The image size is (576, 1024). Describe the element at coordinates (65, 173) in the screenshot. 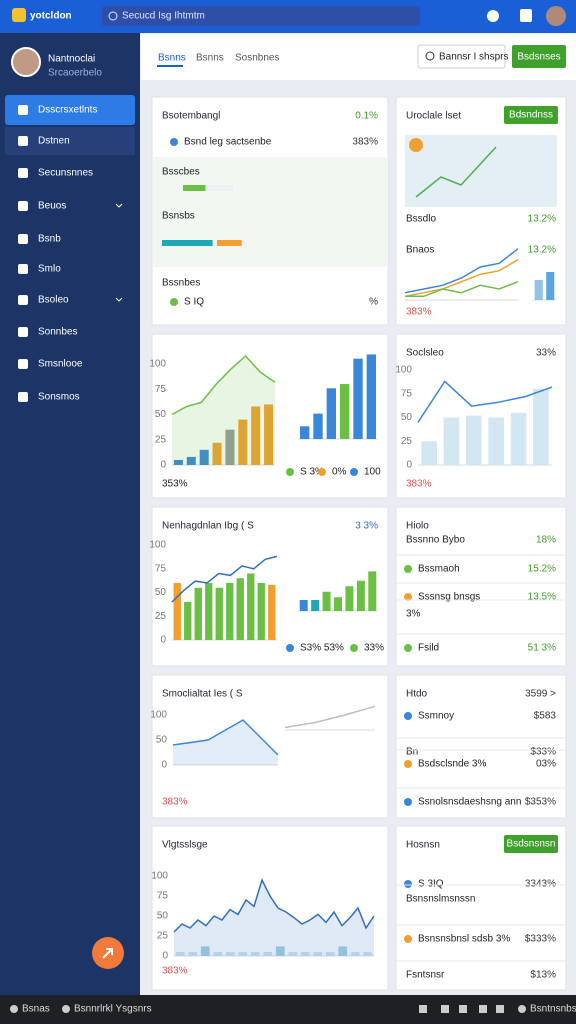

I see `menu-item: Secunsnnes` at that location.